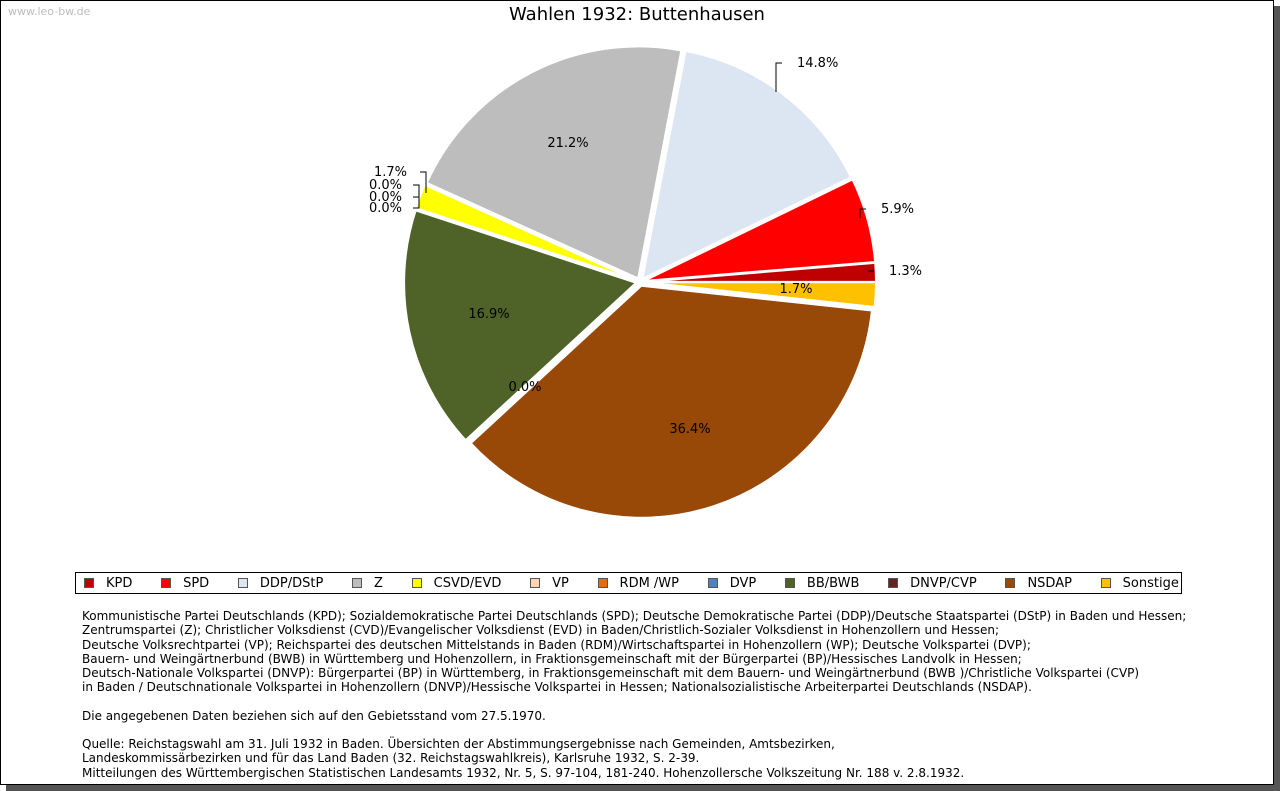 The height and width of the screenshot is (791, 1280). Describe the element at coordinates (367, 583) in the screenshot. I see `legend-item: Z` at that location.